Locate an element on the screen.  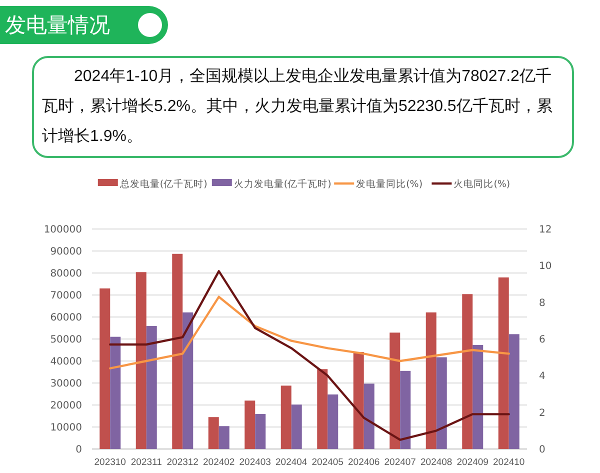
y-tick-label: 50000 is located at coordinates (66, 340).